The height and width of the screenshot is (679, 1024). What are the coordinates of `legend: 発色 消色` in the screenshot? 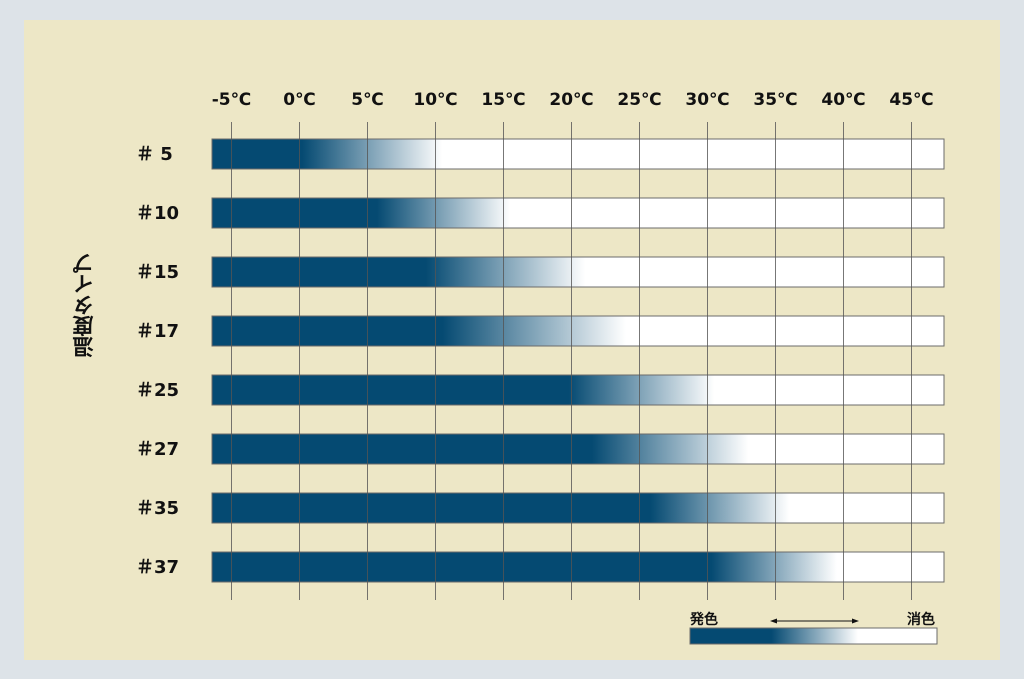 It's located at (813, 628).